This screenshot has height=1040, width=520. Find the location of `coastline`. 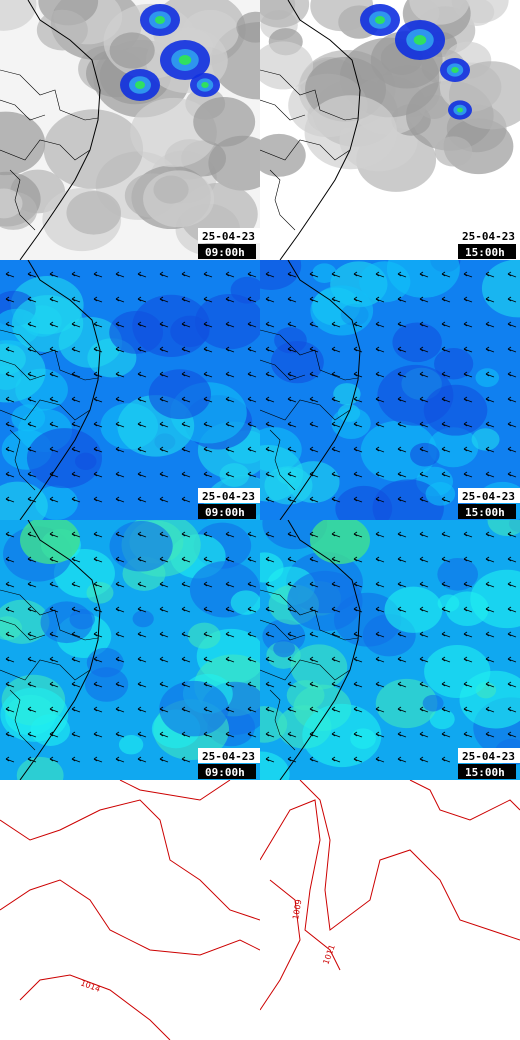

coastline is located at coordinates (60, 650).